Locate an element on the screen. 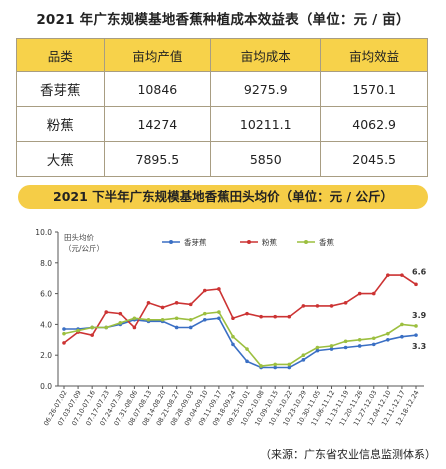 Image resolution: width=446 pixels, height=469 pixels. table-header-cell: 亩均成本 is located at coordinates (266, 55).